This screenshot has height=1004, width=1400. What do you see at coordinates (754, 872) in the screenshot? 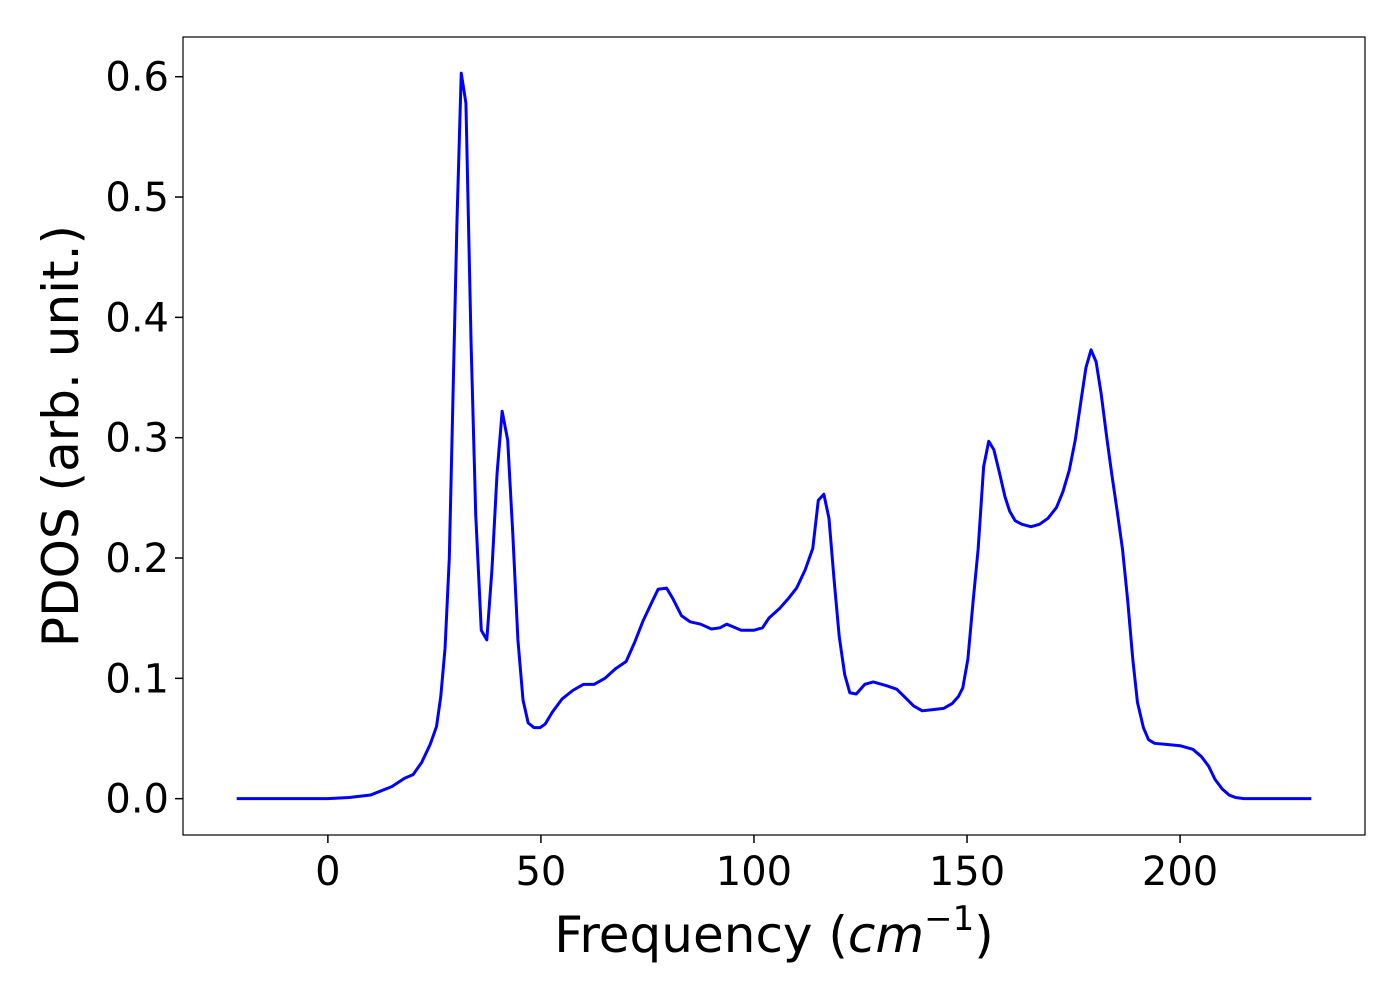
I see `x-tick-label: 100` at bounding box center [754, 872].